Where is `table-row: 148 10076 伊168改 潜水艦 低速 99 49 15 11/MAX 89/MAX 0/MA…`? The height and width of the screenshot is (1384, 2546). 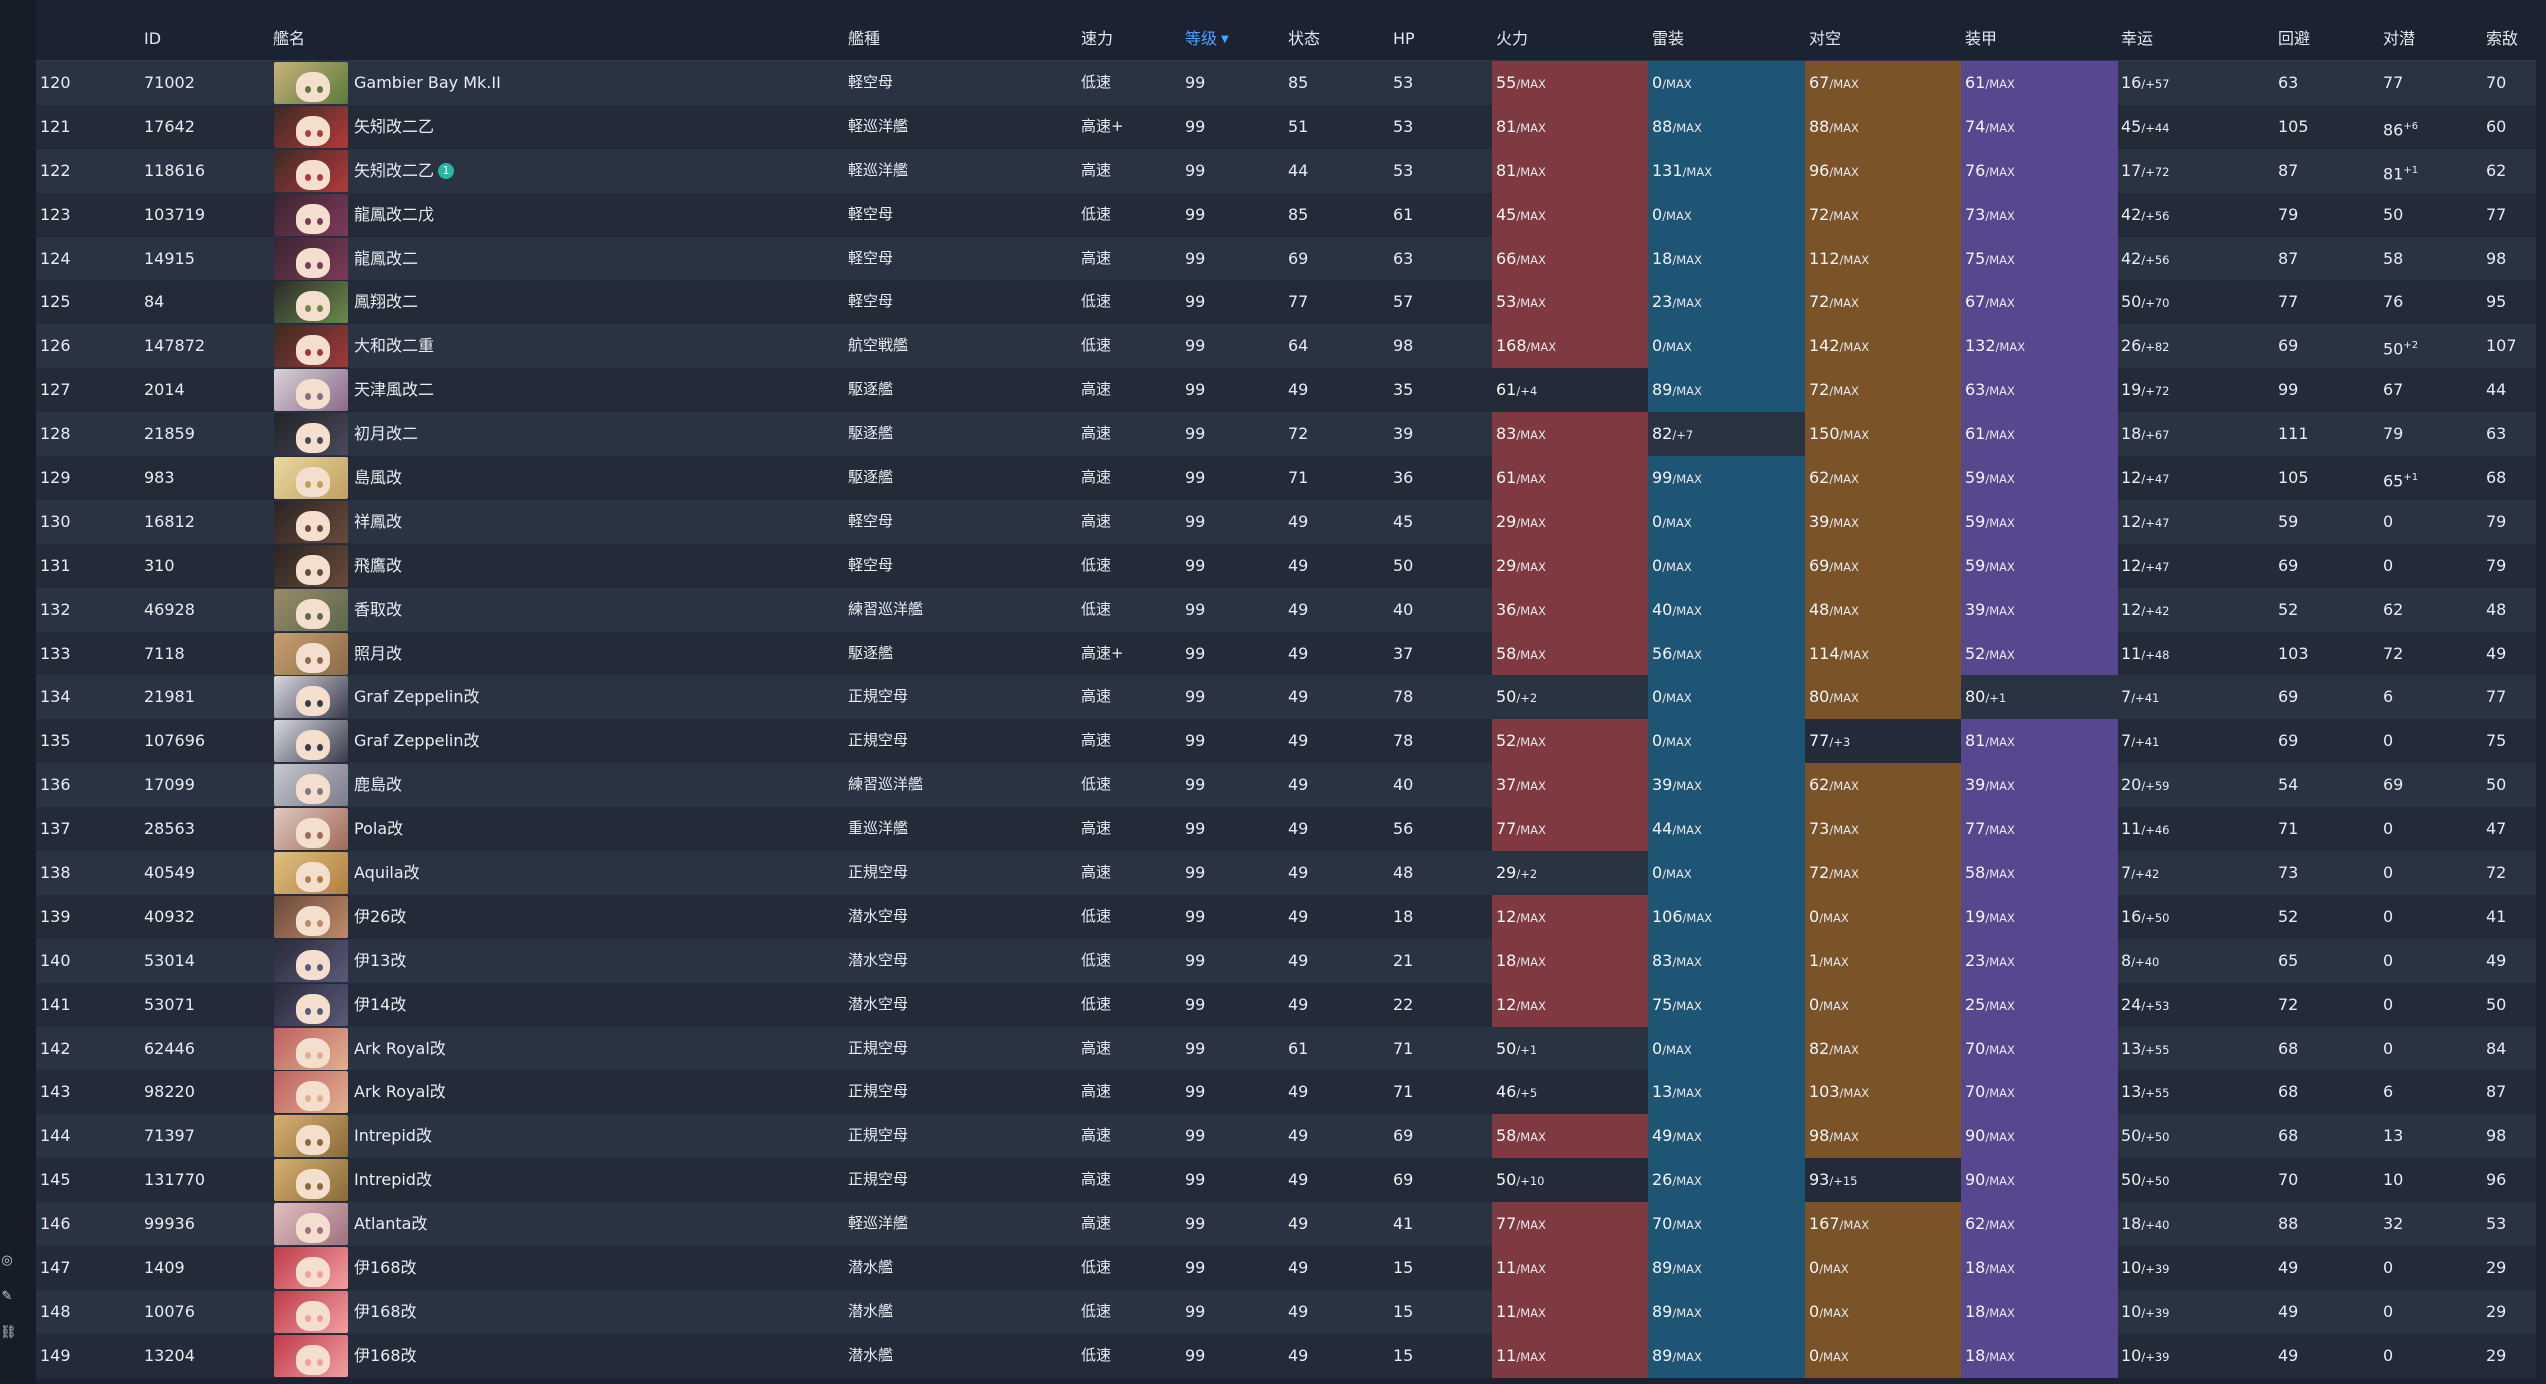 table-row: 148 10076 伊168改 潜水艦 低速 99 49 15 11/MAX 89/MAX 0/MA… is located at coordinates (1286, 1311).